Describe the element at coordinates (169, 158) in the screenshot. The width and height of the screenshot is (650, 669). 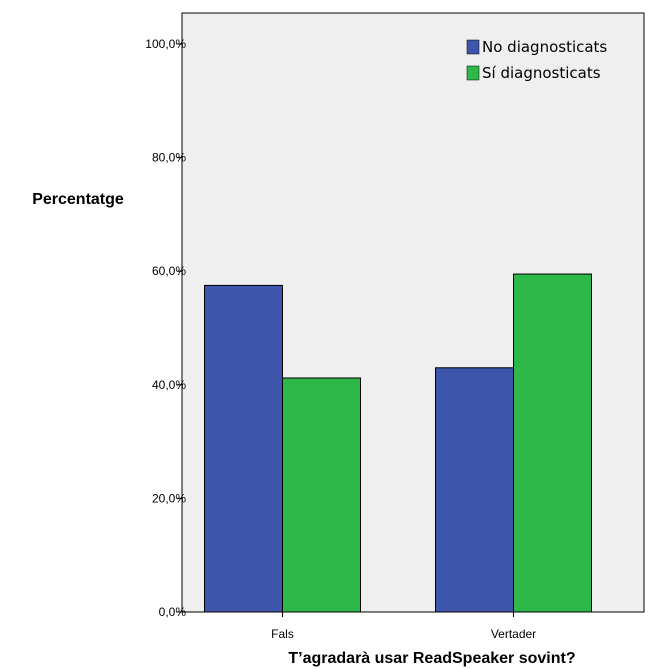
I see `y-tick-label: 80,0%` at that location.